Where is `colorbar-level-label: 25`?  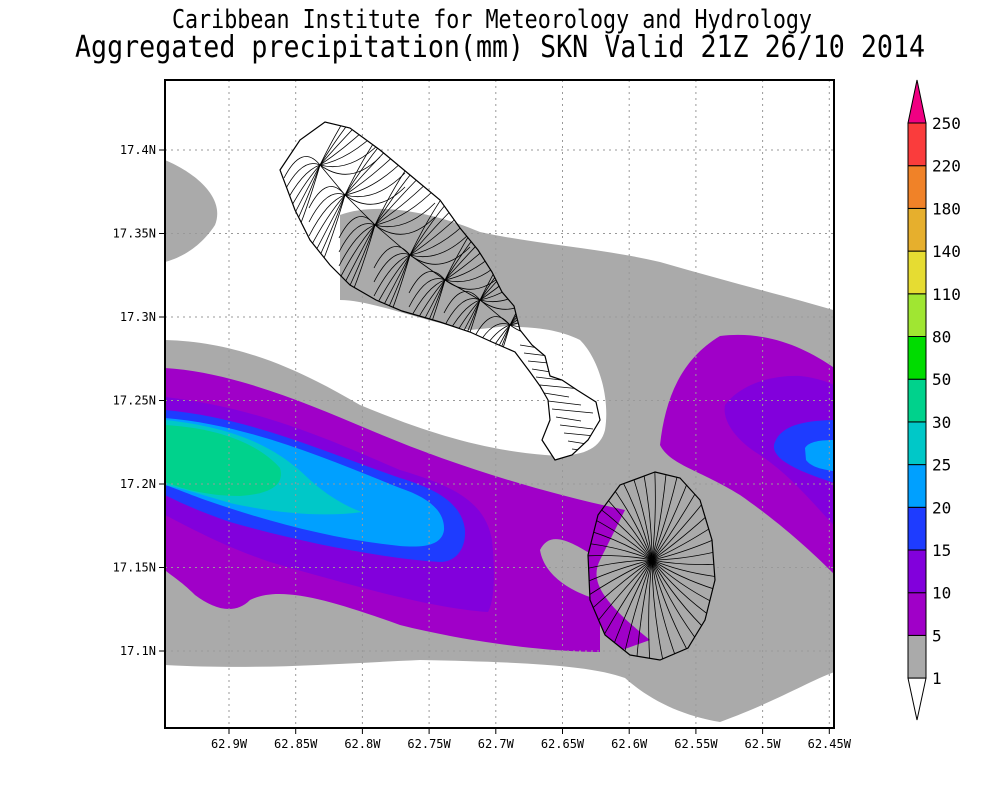
colorbar-level-label: 25 is located at coordinates (941, 465).